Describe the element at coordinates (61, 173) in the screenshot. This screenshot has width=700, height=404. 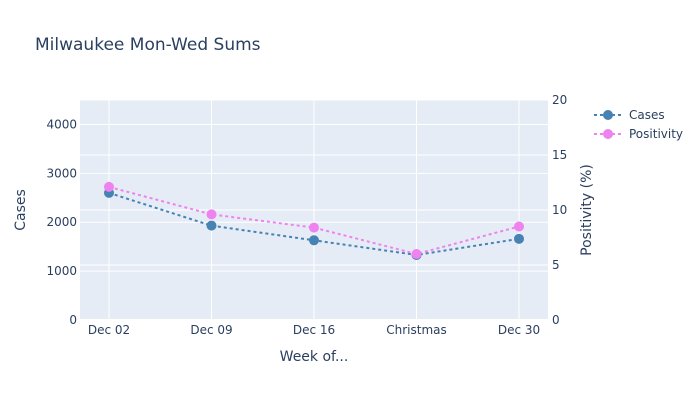
I see `y-tick-label: 3000` at that location.